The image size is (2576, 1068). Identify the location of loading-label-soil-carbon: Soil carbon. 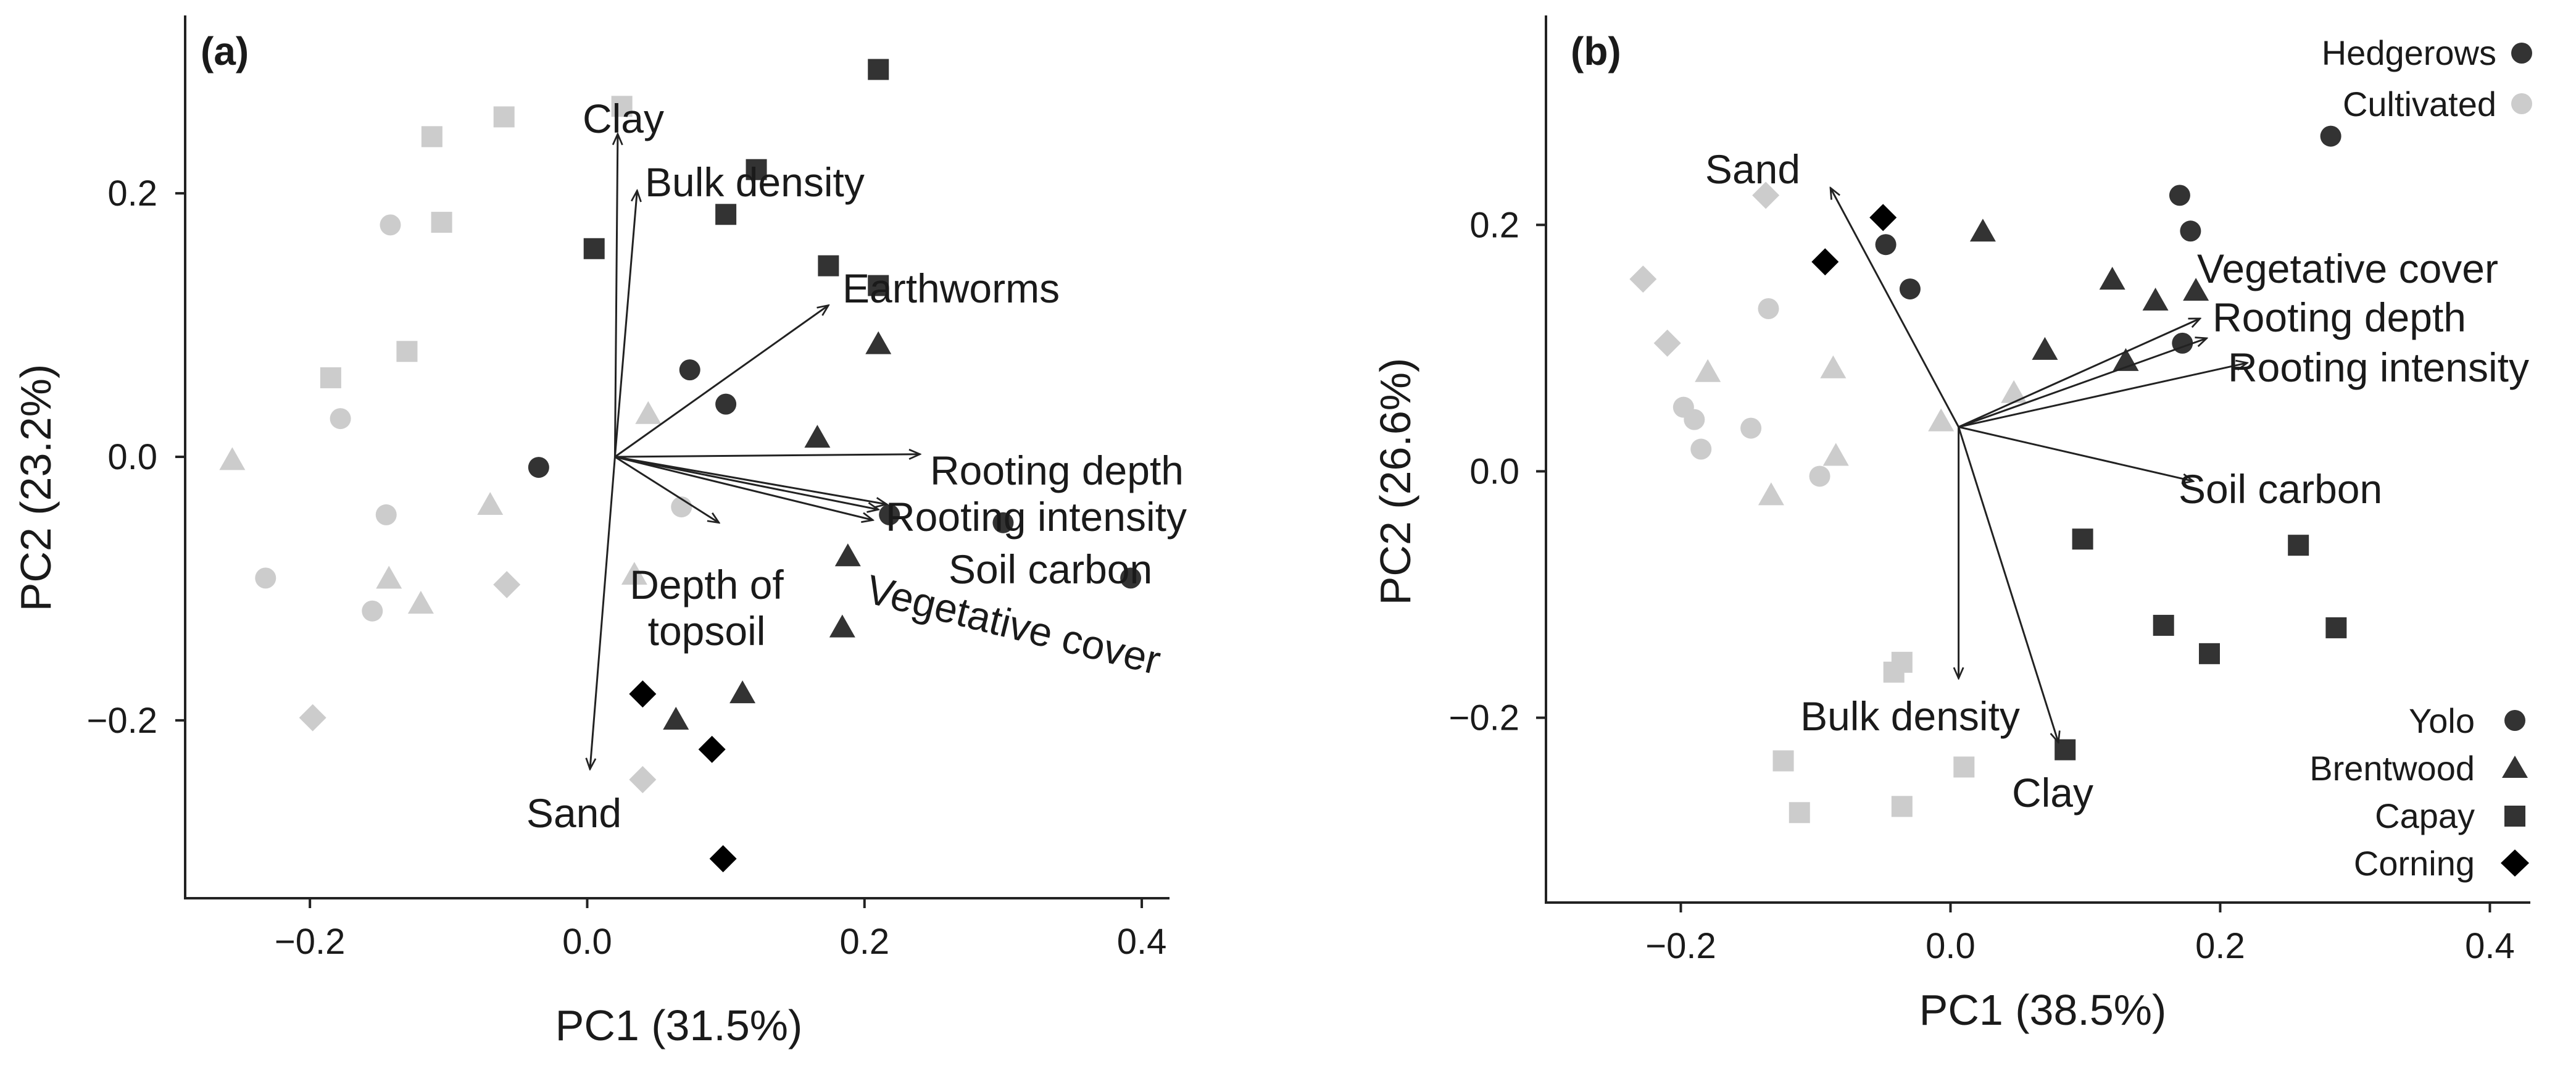
(1050, 569).